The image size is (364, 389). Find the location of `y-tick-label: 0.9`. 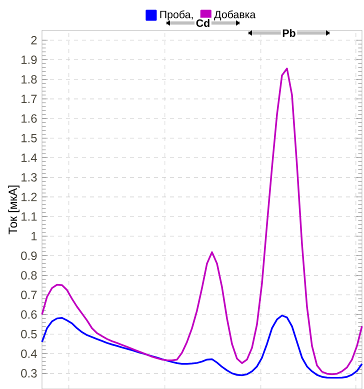

y-tick-label: 0.9 is located at coordinates (29, 255).